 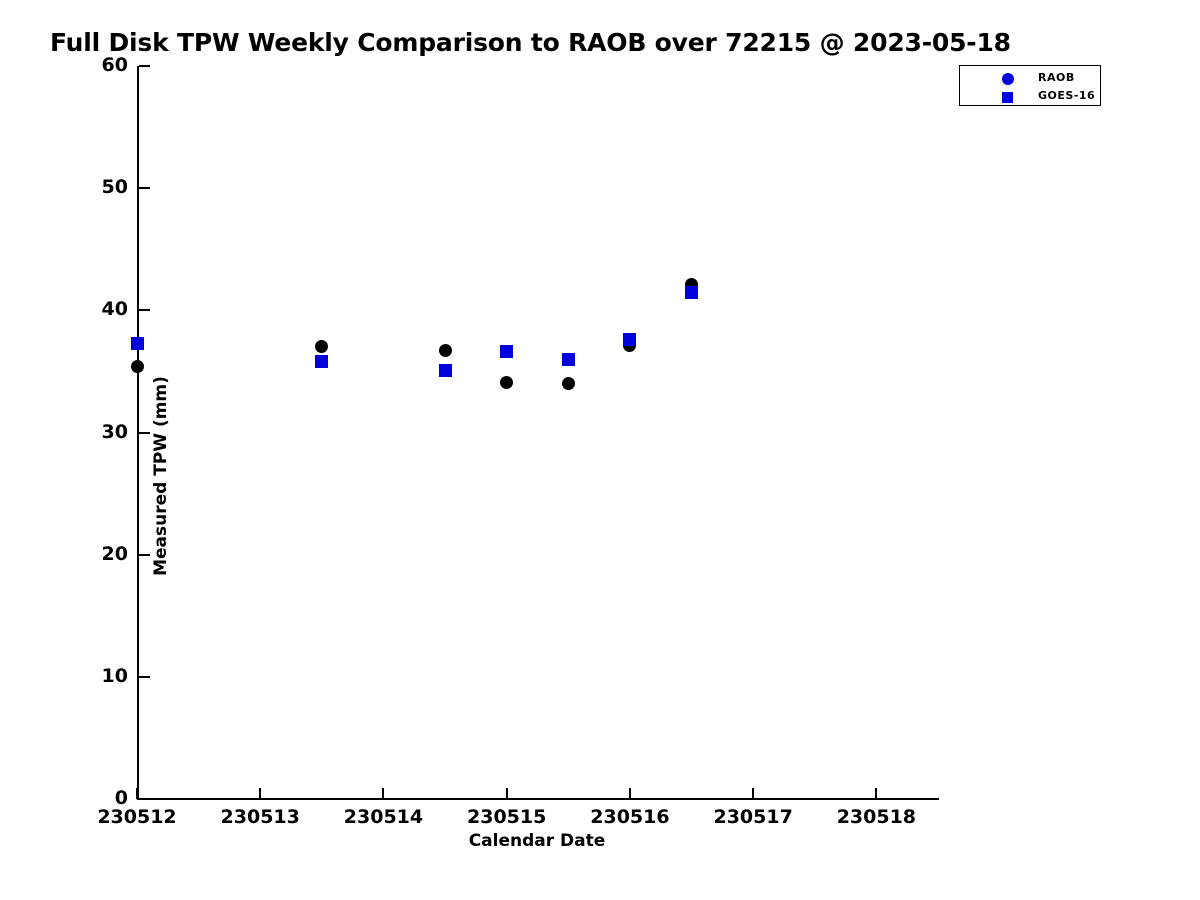 What do you see at coordinates (161, 476) in the screenshot?
I see `y-axis-label: Measured TPW (mm)` at bounding box center [161, 476].